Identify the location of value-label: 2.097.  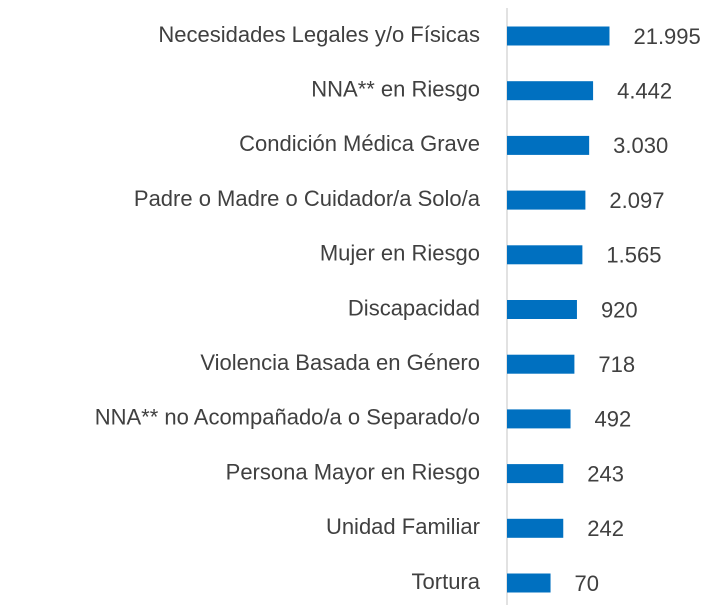
(636, 200).